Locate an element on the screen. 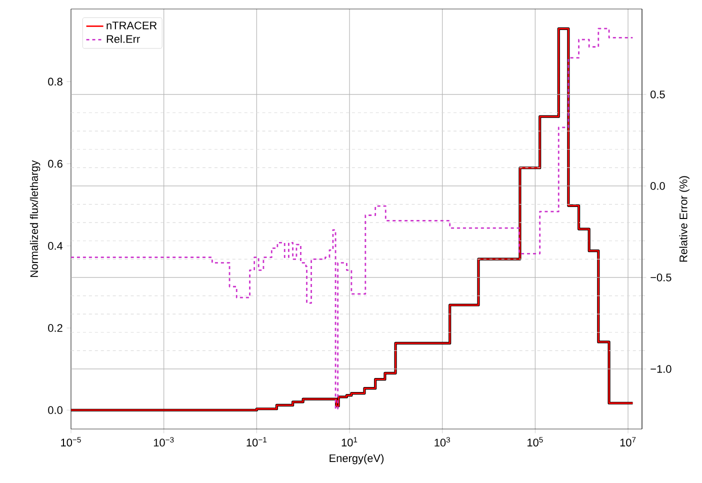  x-tick-label: 10$^{5}$ is located at coordinates (535, 441).